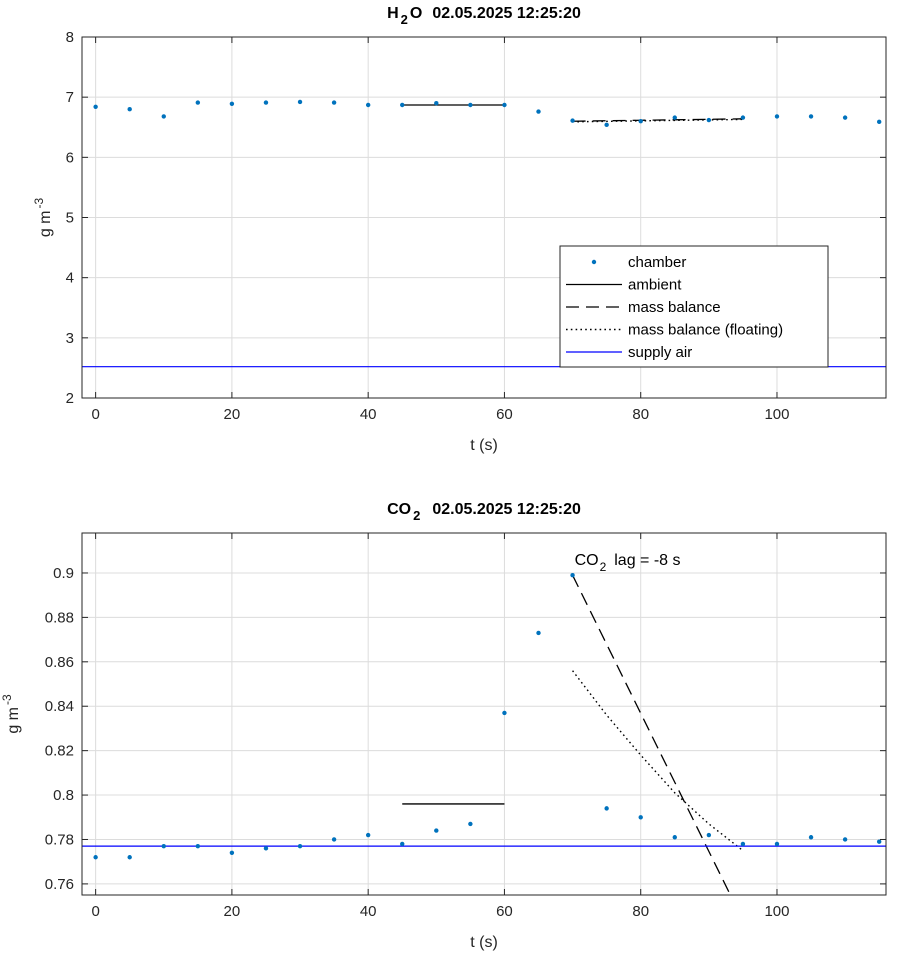  What do you see at coordinates (399, 509) in the screenshot?
I see `title-species: CO` at bounding box center [399, 509].